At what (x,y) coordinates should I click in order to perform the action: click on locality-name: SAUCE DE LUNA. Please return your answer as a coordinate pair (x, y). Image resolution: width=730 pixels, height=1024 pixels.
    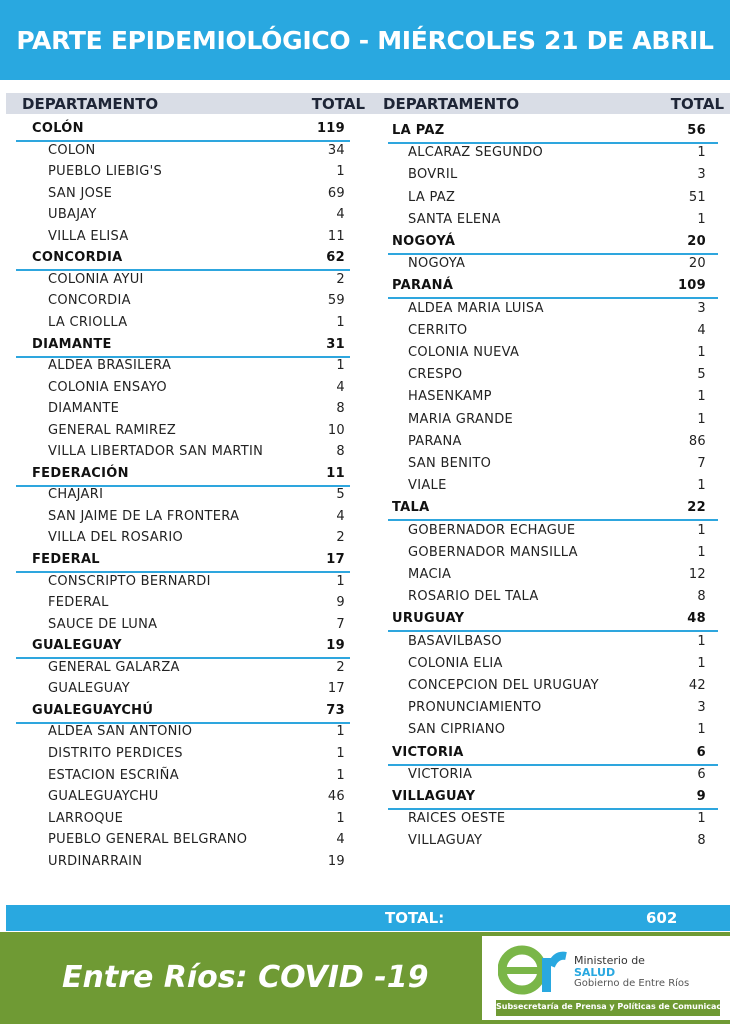
    Looking at the image, I should click on (103, 624).